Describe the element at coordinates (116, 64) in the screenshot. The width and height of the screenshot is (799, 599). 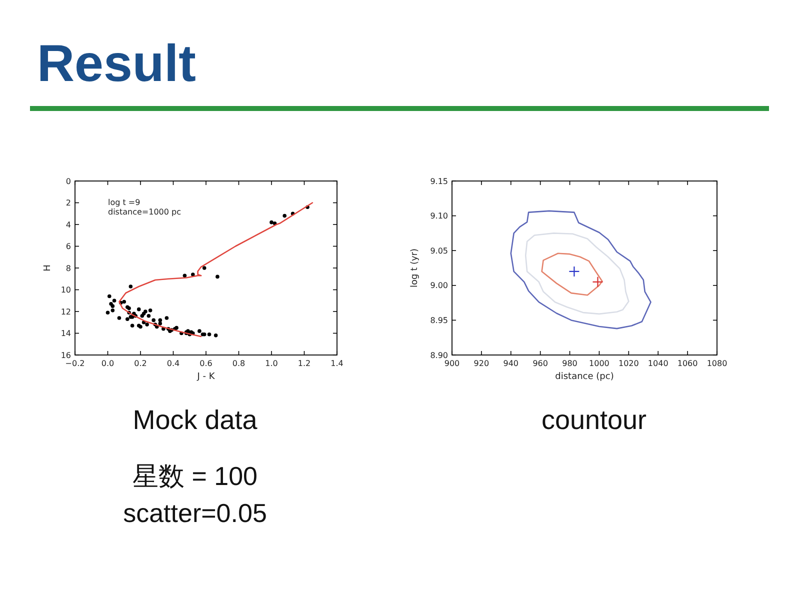
I see `chart-title: Result` at that location.